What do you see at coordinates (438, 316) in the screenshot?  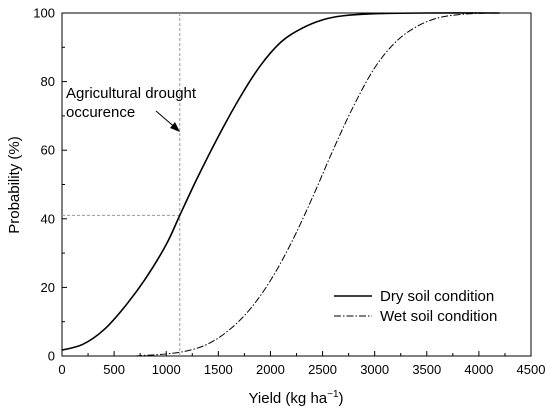 I see `legend-label-wet: Wet soil condition` at bounding box center [438, 316].